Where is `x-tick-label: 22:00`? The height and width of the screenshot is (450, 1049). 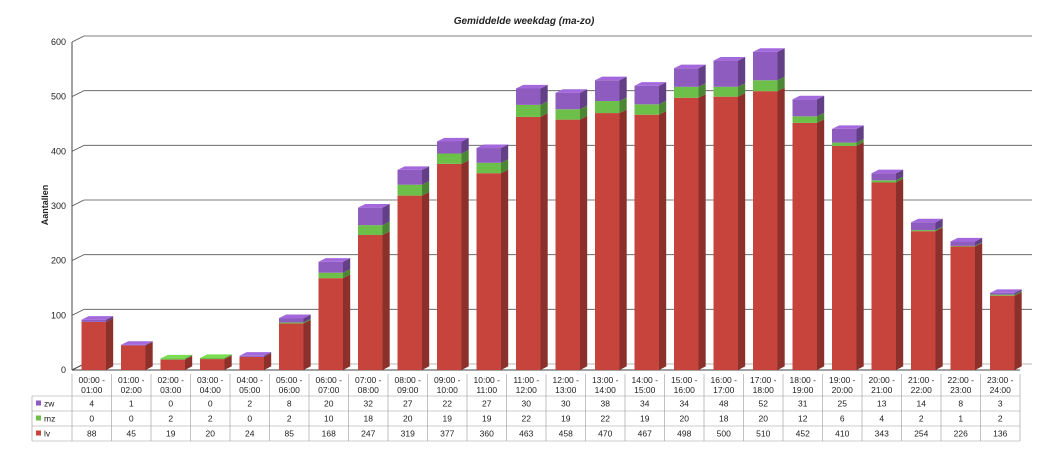
x-tick-label: 22:00 is located at coordinates (922, 390).